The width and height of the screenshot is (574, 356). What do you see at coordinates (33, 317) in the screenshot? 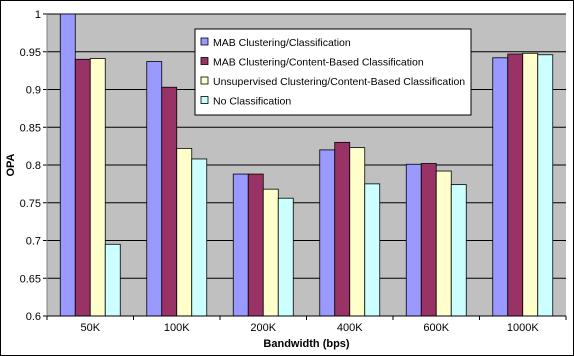
I see `y-tick-label: 0.6` at bounding box center [33, 317].